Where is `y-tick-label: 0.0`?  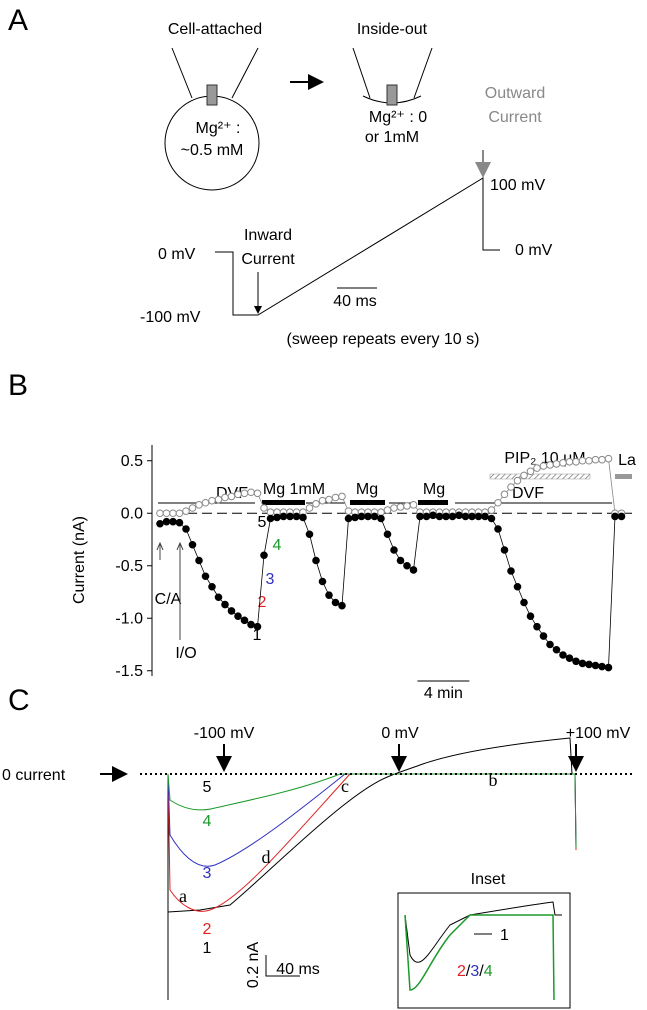
y-tick-label: 0.0 is located at coordinates (132, 513).